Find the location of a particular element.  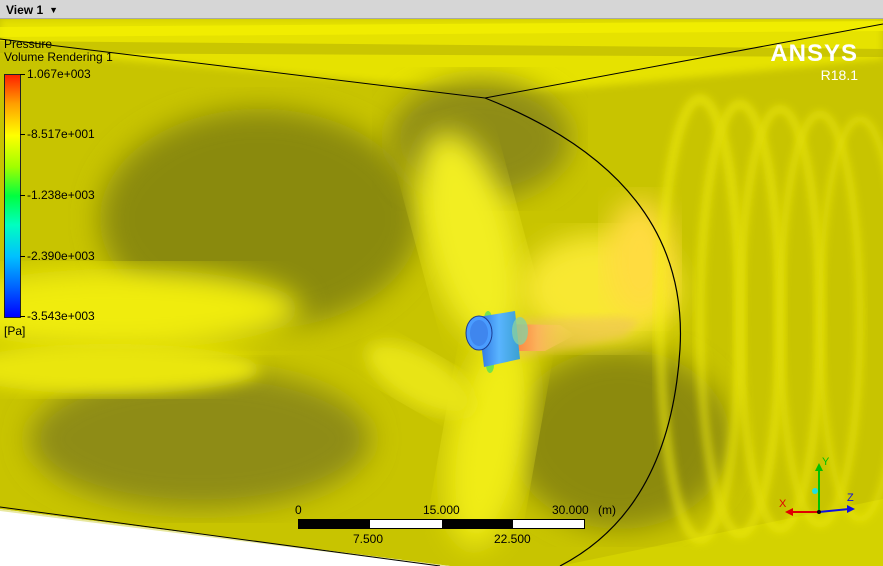

view-tab: View 1 ▼ is located at coordinates (32, 9).